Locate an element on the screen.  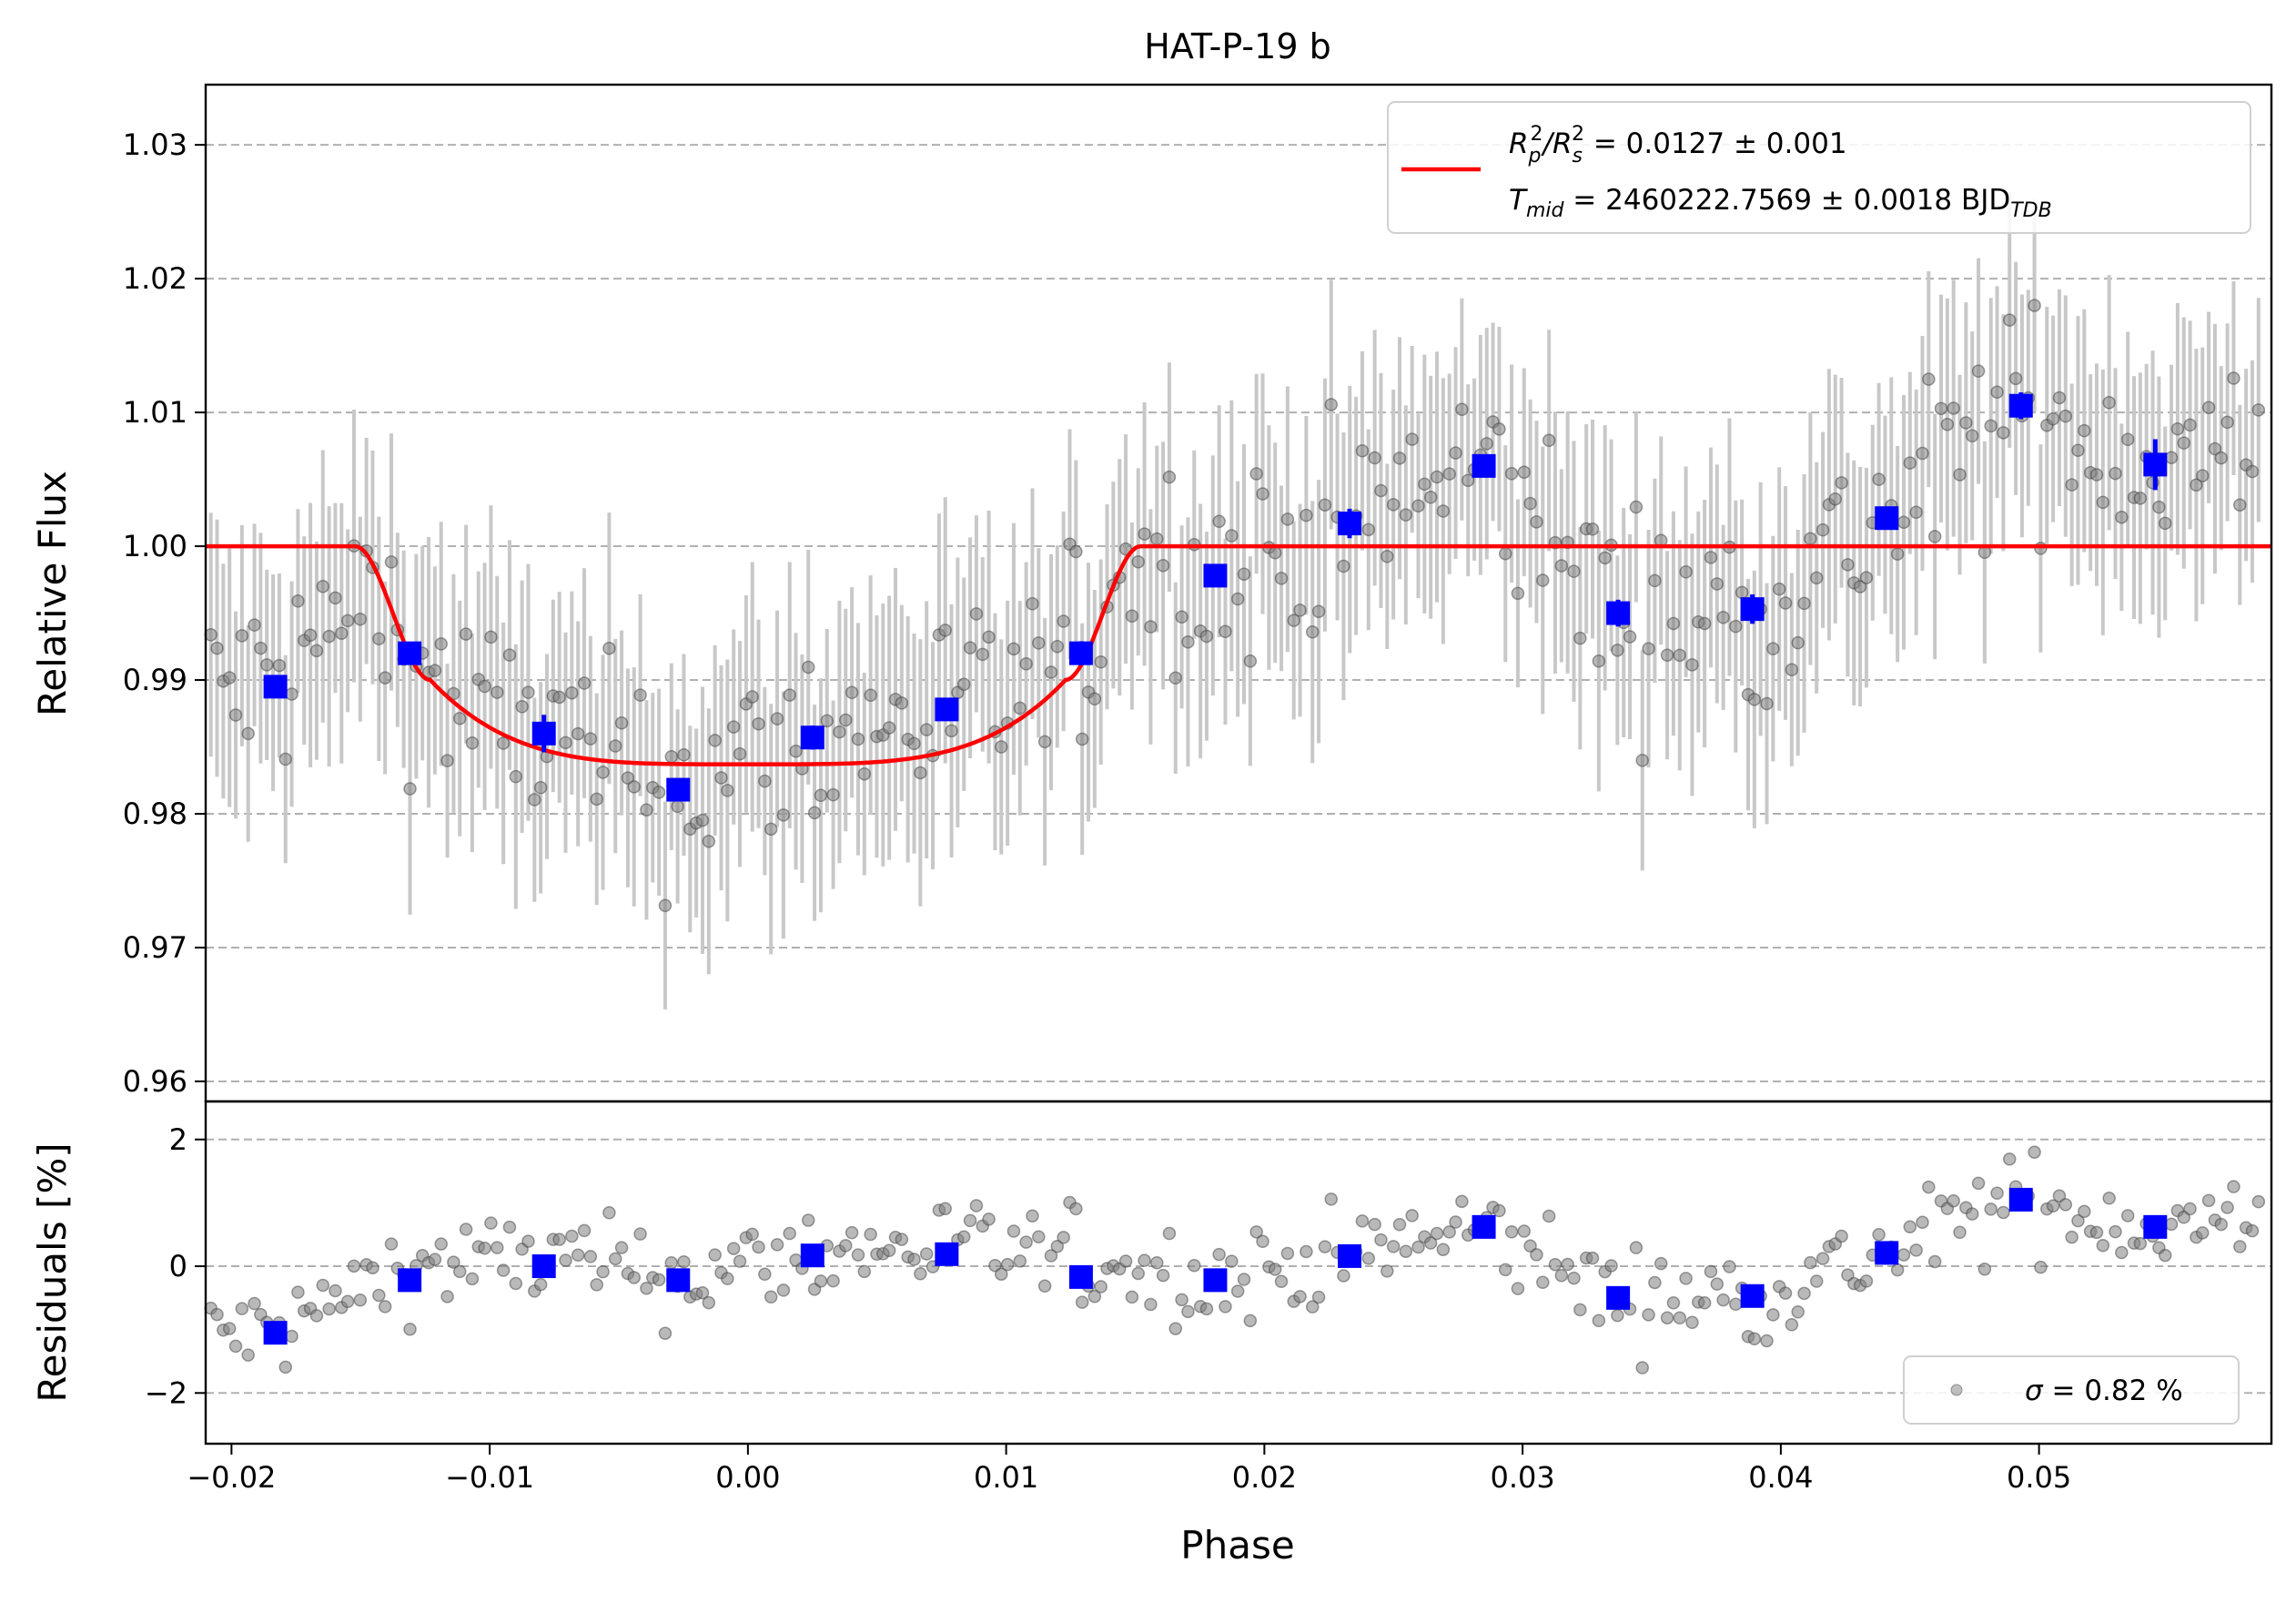
bottom-y-tick-label: −2 is located at coordinates (166, 1392).